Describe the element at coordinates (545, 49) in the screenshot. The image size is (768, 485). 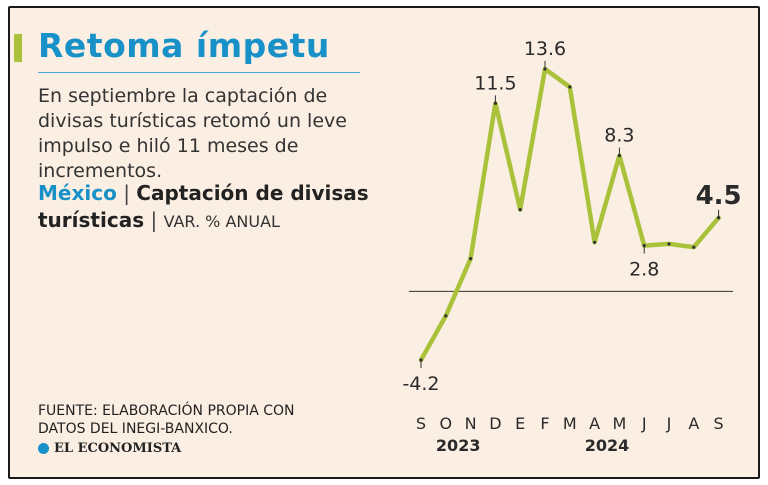
I see `data-label: 13.6` at that location.